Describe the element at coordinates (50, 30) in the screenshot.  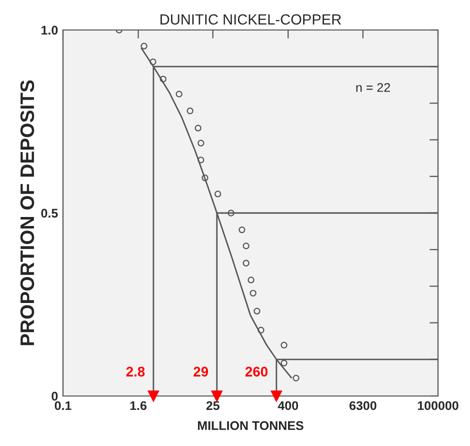
I see `y-tick-label: 1.0` at that location.